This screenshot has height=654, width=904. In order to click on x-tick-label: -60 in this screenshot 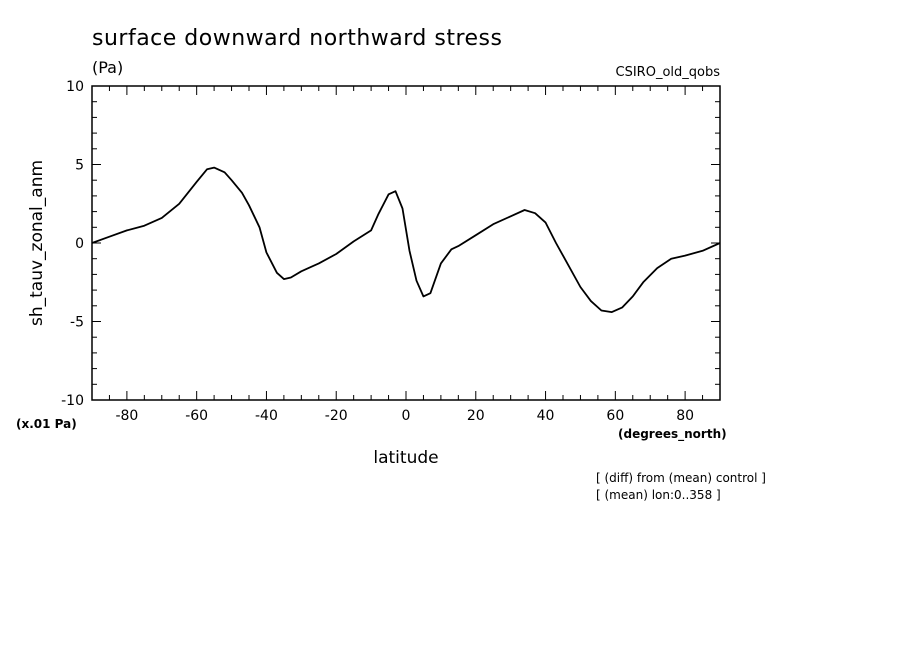, I will do `click(196, 416)`.